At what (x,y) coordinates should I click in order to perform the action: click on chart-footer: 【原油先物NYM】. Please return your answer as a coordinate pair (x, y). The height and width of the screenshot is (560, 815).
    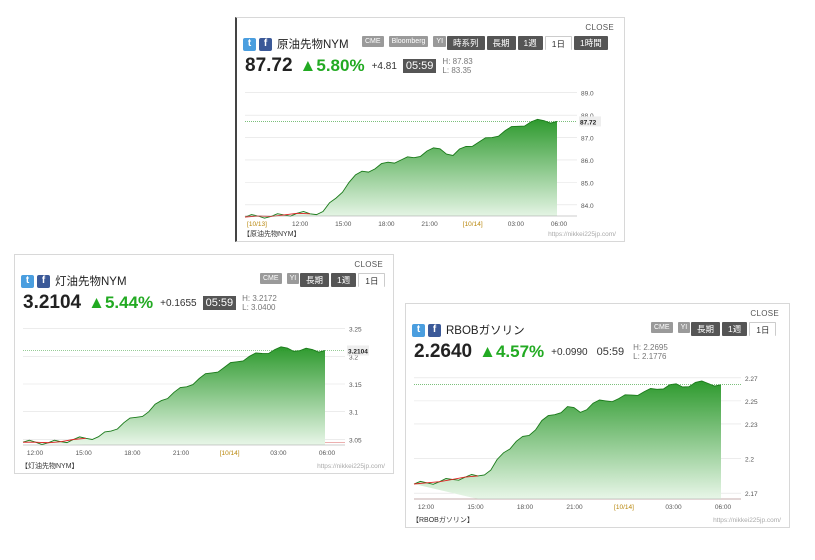
    Looking at the image, I should click on (272, 234).